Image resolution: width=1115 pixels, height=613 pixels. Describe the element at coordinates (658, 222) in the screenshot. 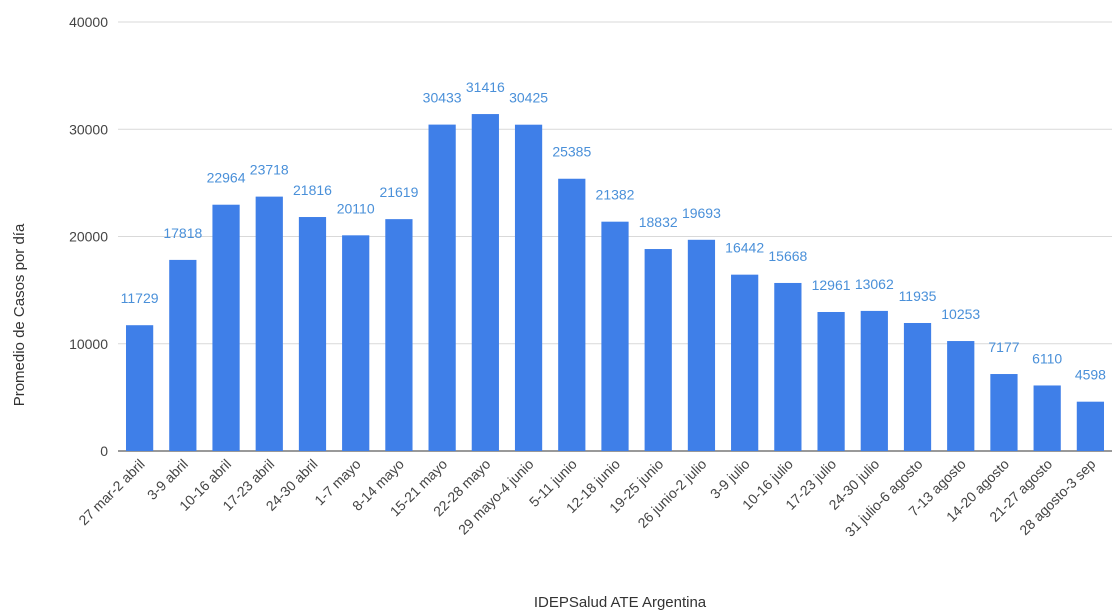

I see `value-label: 18832` at that location.